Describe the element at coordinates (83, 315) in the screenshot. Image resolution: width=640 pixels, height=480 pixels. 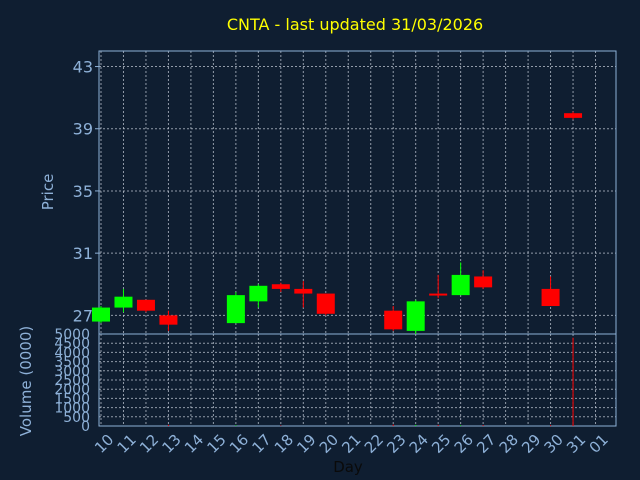
I see `price-y-tick-label: 27` at that location.